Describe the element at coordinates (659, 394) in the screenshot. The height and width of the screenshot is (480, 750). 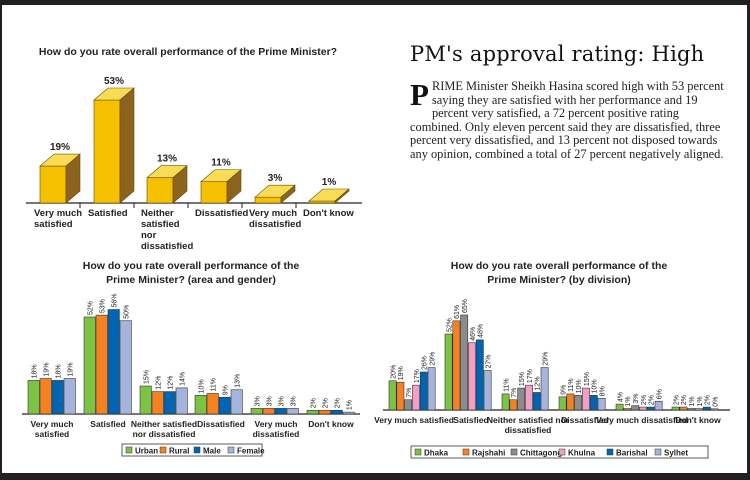
I see `chart3-data-label: 6%` at that location.